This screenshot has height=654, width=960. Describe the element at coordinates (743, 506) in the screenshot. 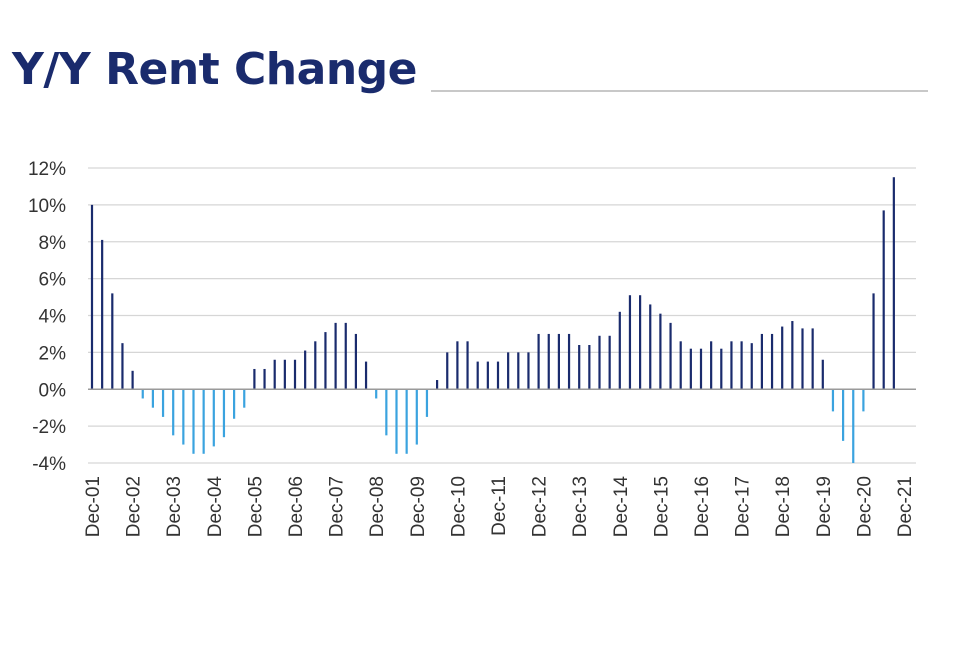

I see `x-tick-label: Dec-17` at that location.